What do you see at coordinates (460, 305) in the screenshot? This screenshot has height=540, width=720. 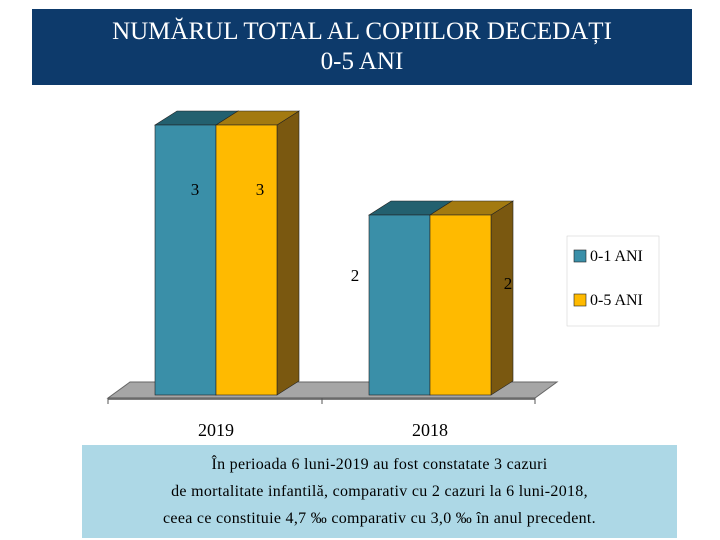 I see `bar-2018-s2` at bounding box center [460, 305].